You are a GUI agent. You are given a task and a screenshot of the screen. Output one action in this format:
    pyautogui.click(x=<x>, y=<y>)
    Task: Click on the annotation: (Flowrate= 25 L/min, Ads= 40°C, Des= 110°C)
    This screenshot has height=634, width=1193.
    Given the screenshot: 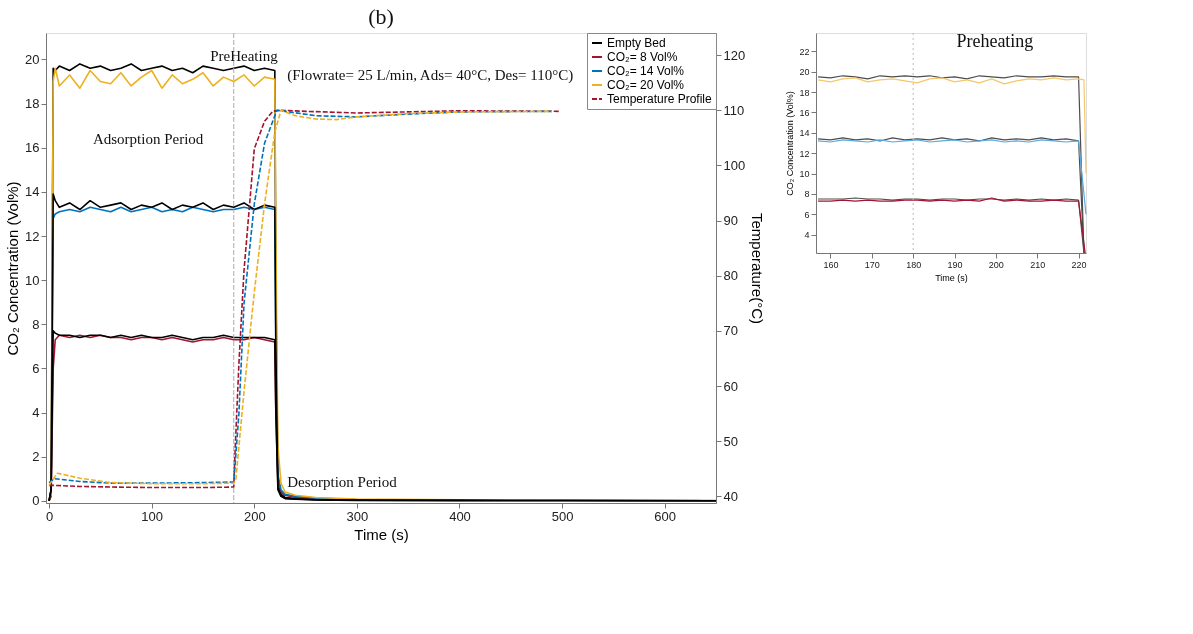 What is the action you would take?
    pyautogui.click(x=430, y=76)
    